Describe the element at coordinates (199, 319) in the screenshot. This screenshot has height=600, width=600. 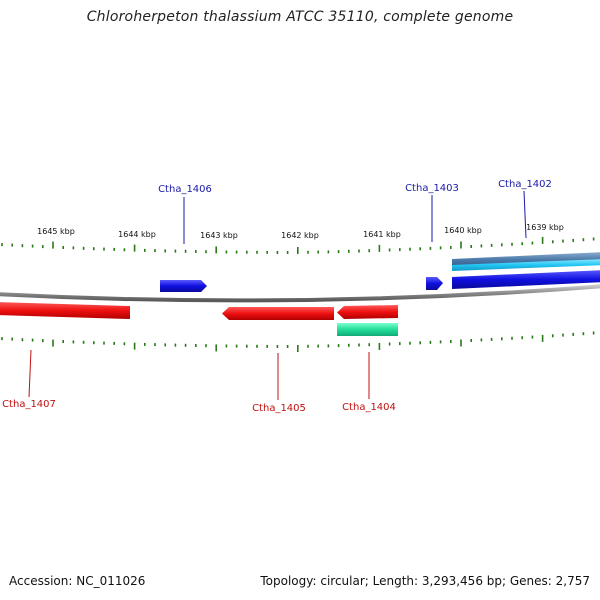
I see `reverse-strand-genes` at that location.